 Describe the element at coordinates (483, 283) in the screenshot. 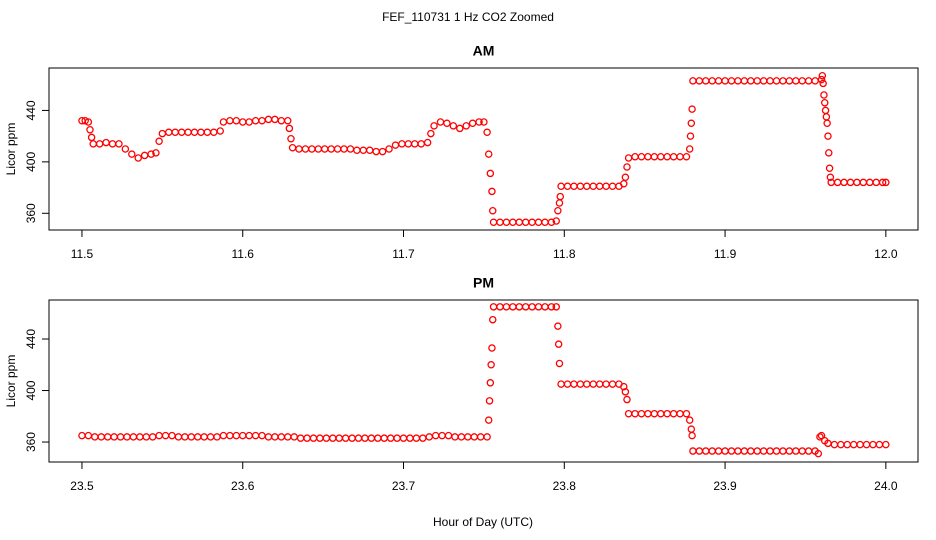

I see `panel-title: PM` at that location.